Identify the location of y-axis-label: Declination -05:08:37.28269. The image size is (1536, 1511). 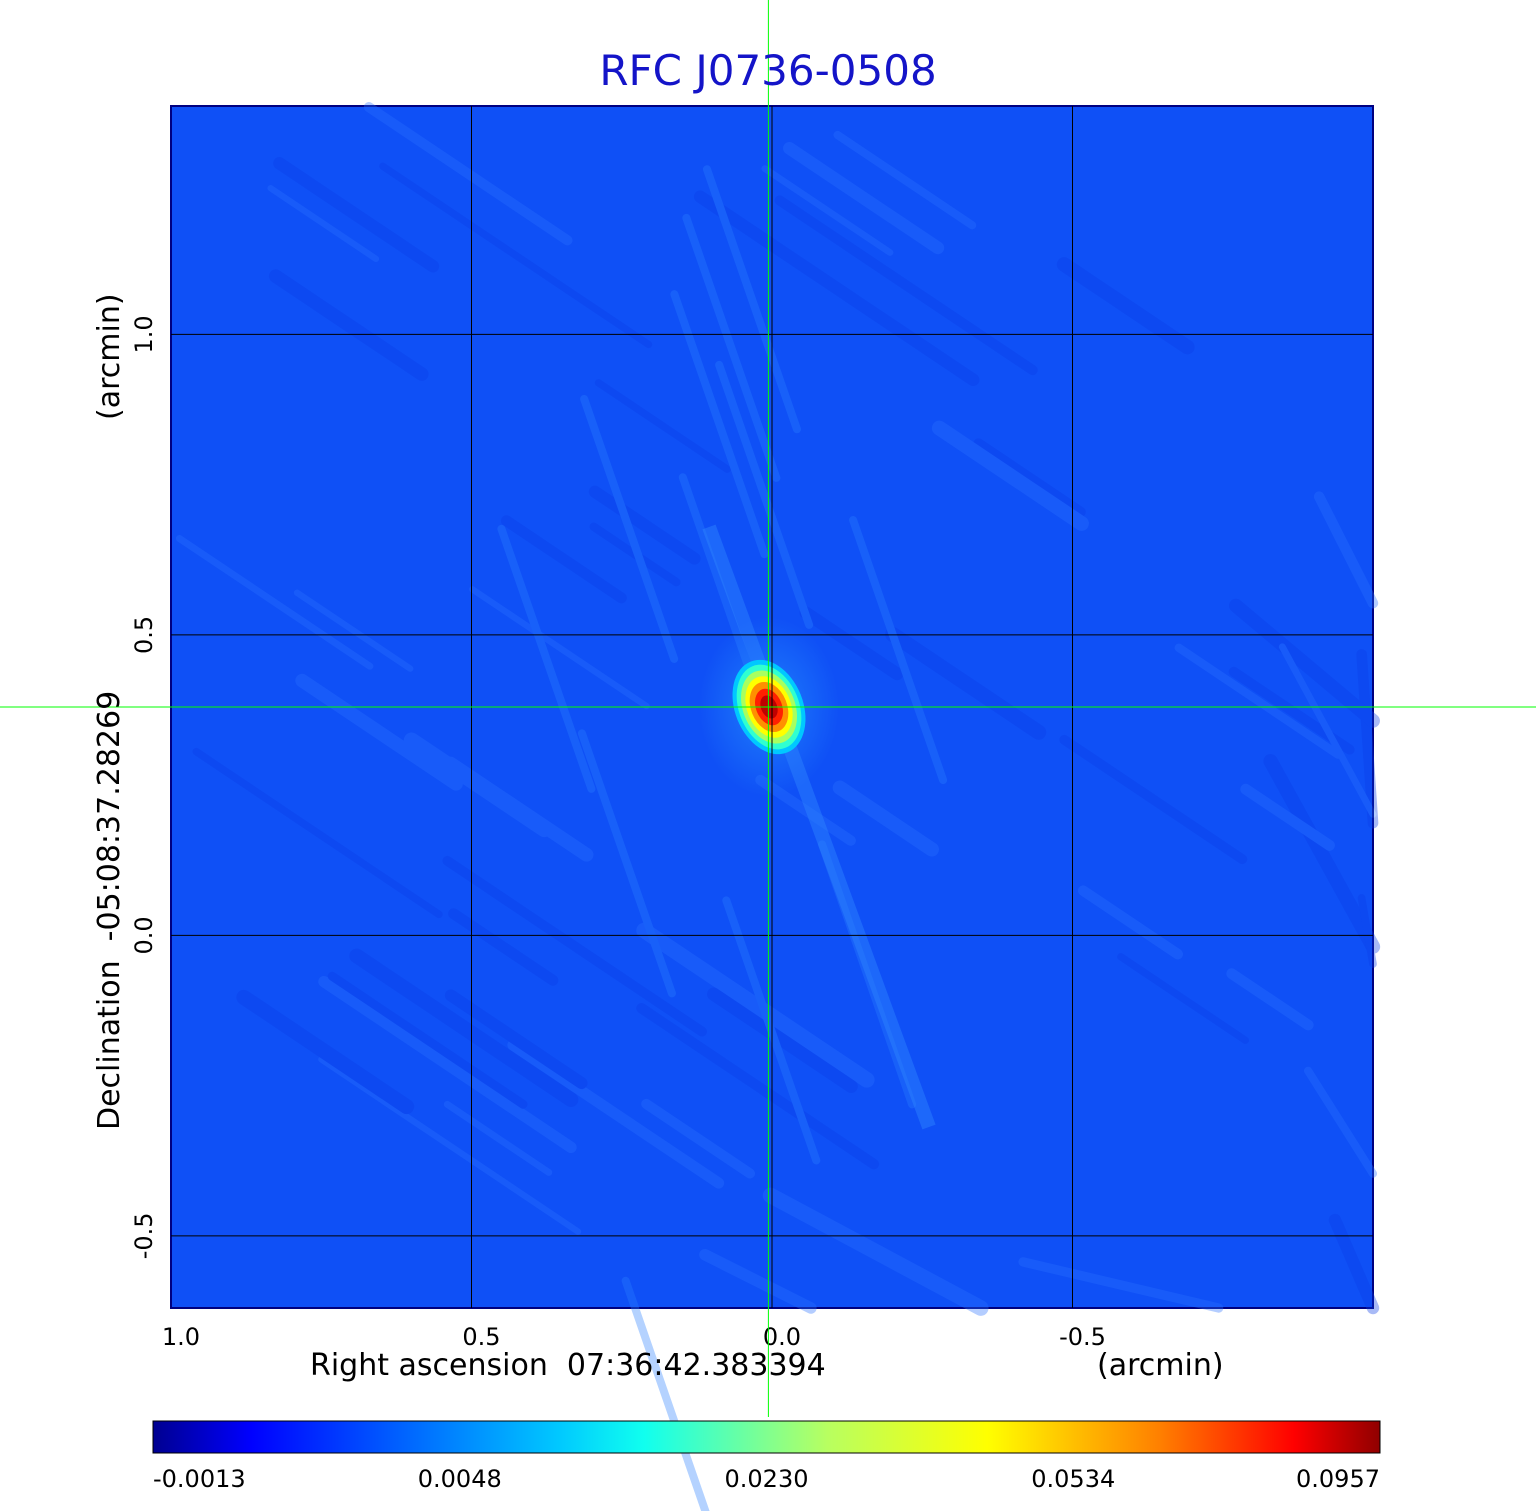
(109, 910).